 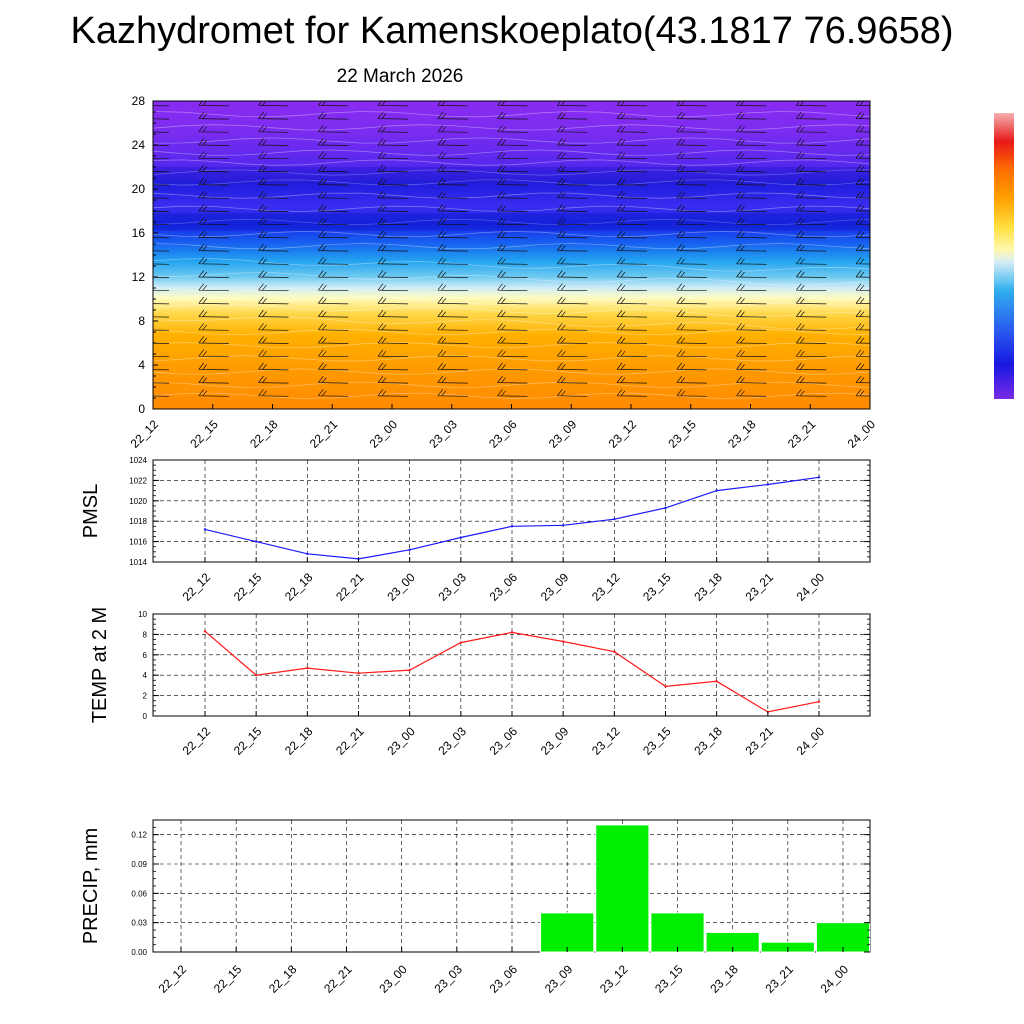 What do you see at coordinates (145, 634) in the screenshot?
I see `y-tick-label: 8` at bounding box center [145, 634].